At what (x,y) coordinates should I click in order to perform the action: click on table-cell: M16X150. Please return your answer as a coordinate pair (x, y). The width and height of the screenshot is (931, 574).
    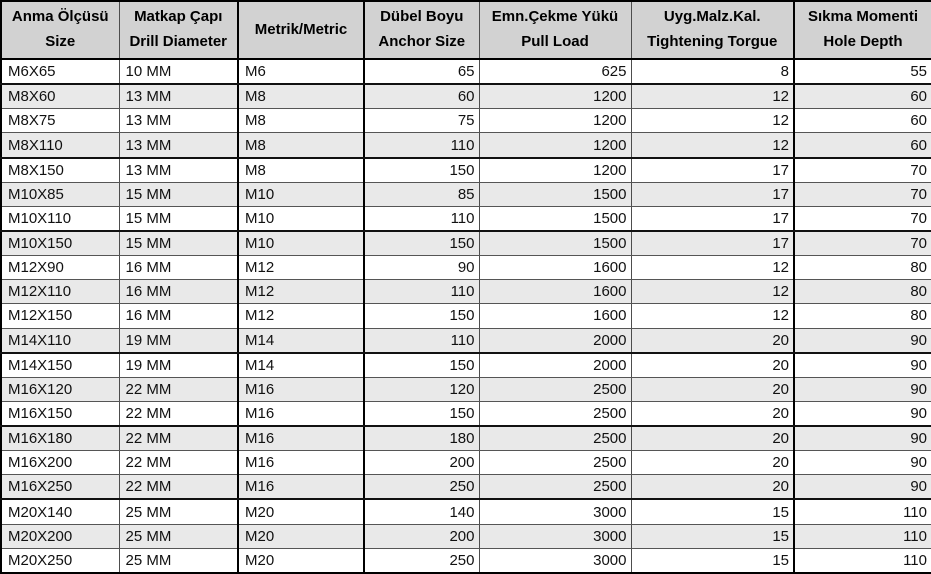
    Looking at the image, I should click on (60, 414).